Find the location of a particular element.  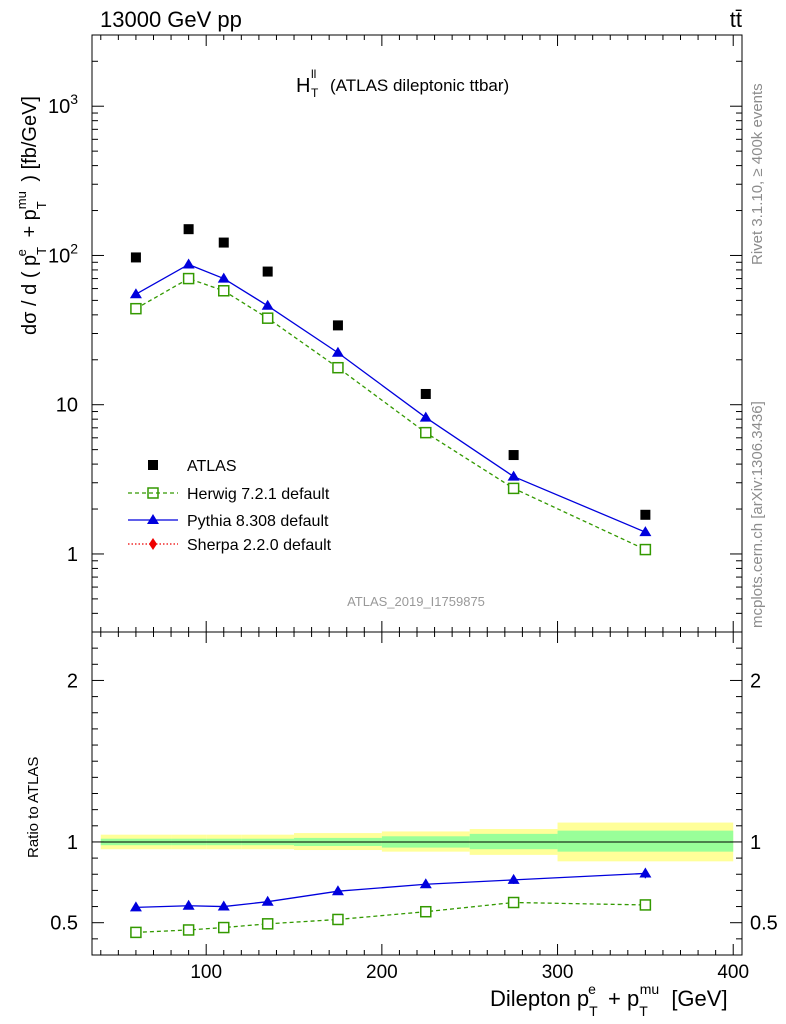

legend-atlas-label: ATLAS is located at coordinates (212, 466).